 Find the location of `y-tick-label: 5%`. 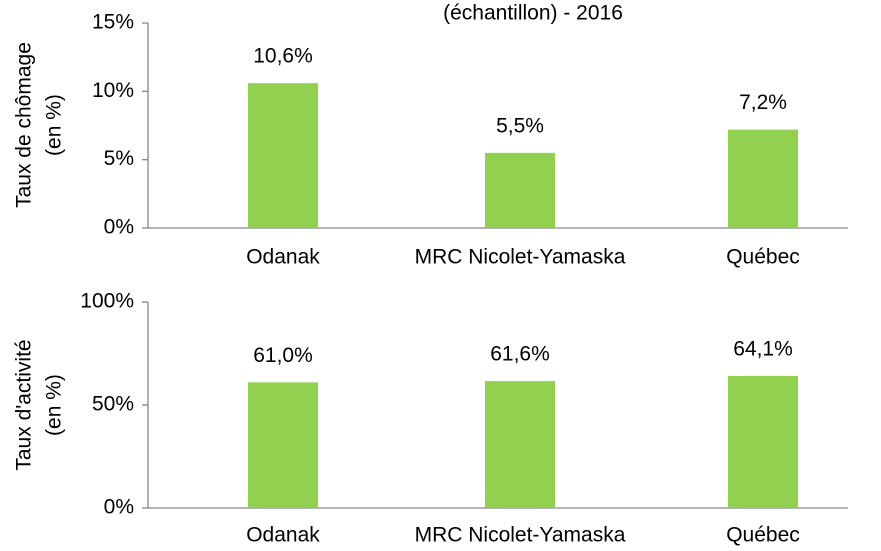

y-tick-label: 5% is located at coordinates (119, 158).